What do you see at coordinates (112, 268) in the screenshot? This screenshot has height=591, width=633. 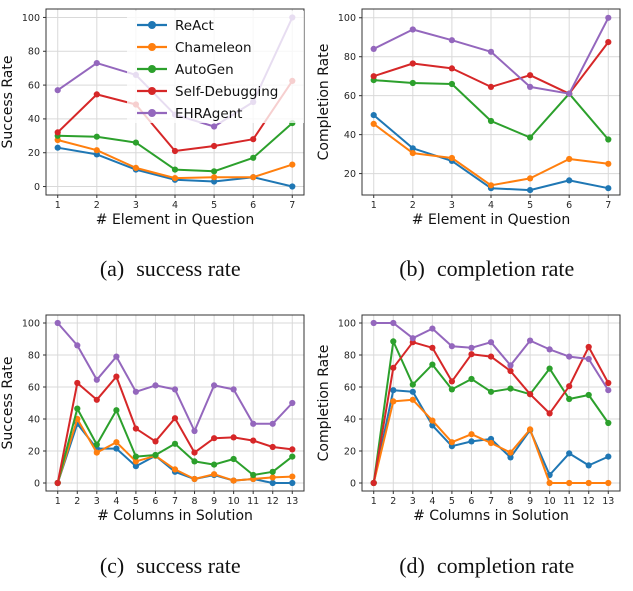 I see `caption-a-tag: (a)` at bounding box center [112, 268].